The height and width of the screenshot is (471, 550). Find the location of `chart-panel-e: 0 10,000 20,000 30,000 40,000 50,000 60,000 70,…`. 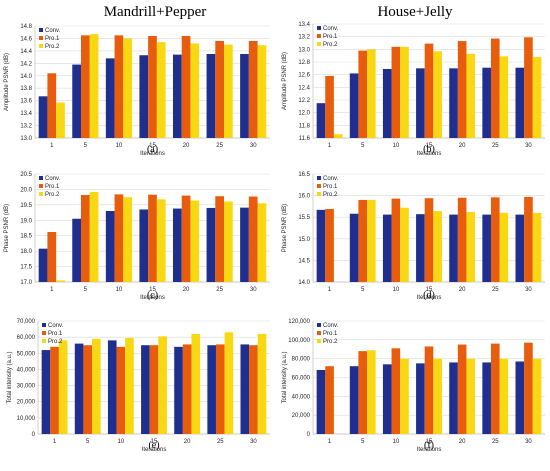

chart-panel-e: 0 10,000 20,000 30,000 40,000 50,000 60,000 70,… is located at coordinates (138, 386).